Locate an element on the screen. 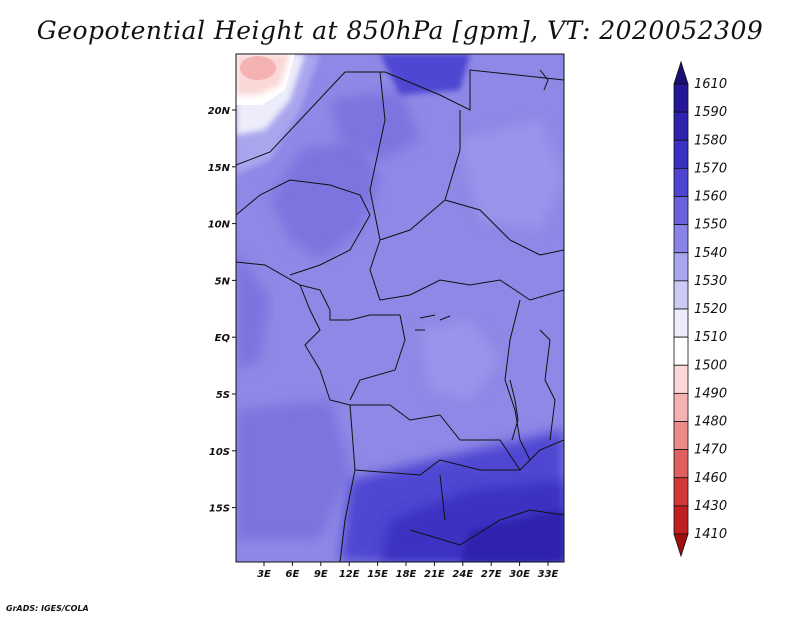 The width and height of the screenshot is (800, 618). lat-label: 10S is located at coordinates (219, 452).